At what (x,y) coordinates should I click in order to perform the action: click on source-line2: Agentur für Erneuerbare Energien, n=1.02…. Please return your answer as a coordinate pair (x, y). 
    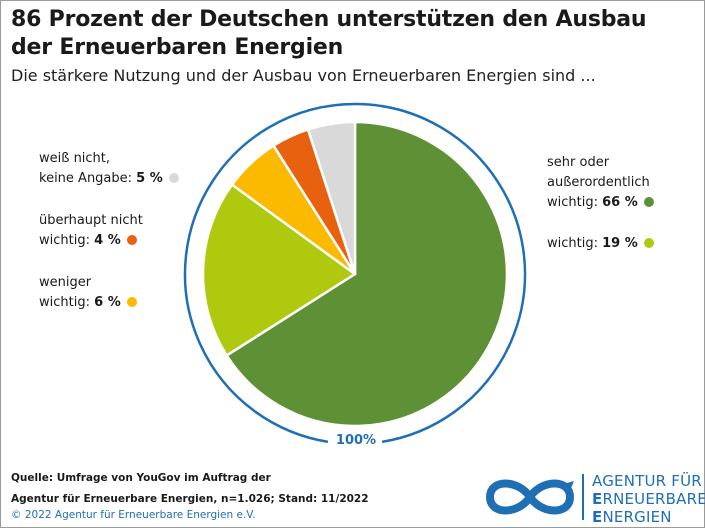
    Looking at the image, I should click on (190, 499).